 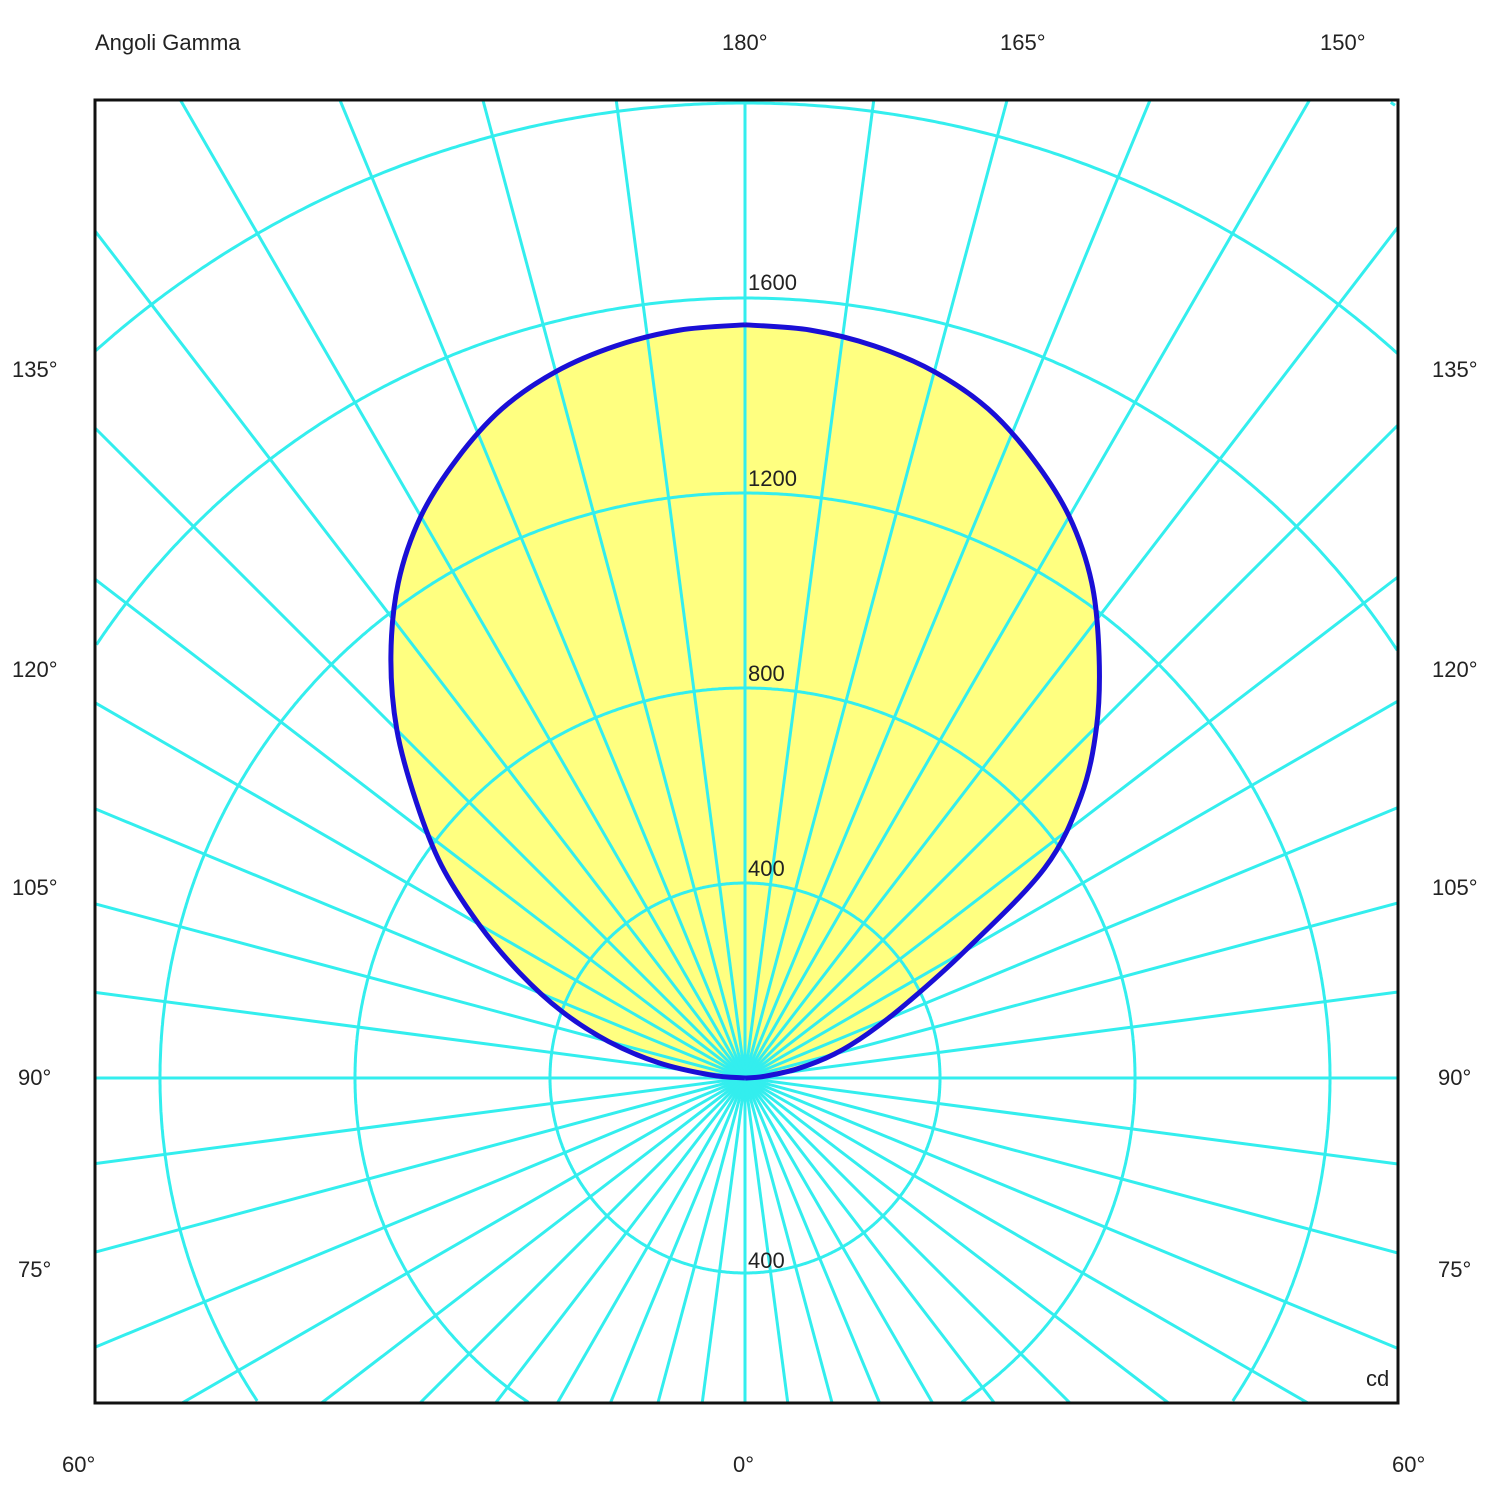 I want to click on radial-tick-400: 400, so click(x=766, y=868).